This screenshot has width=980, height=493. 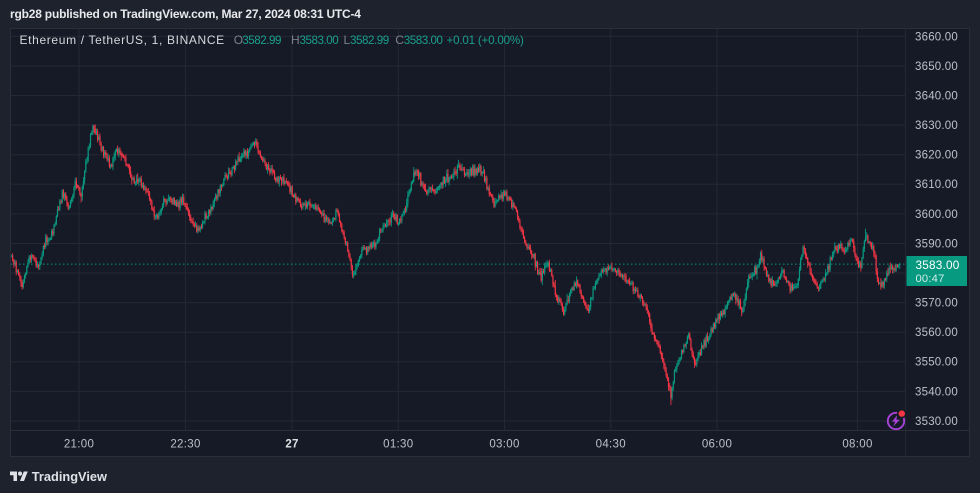 What do you see at coordinates (347, 40) in the screenshot?
I see `svg-text: L` at bounding box center [347, 40].